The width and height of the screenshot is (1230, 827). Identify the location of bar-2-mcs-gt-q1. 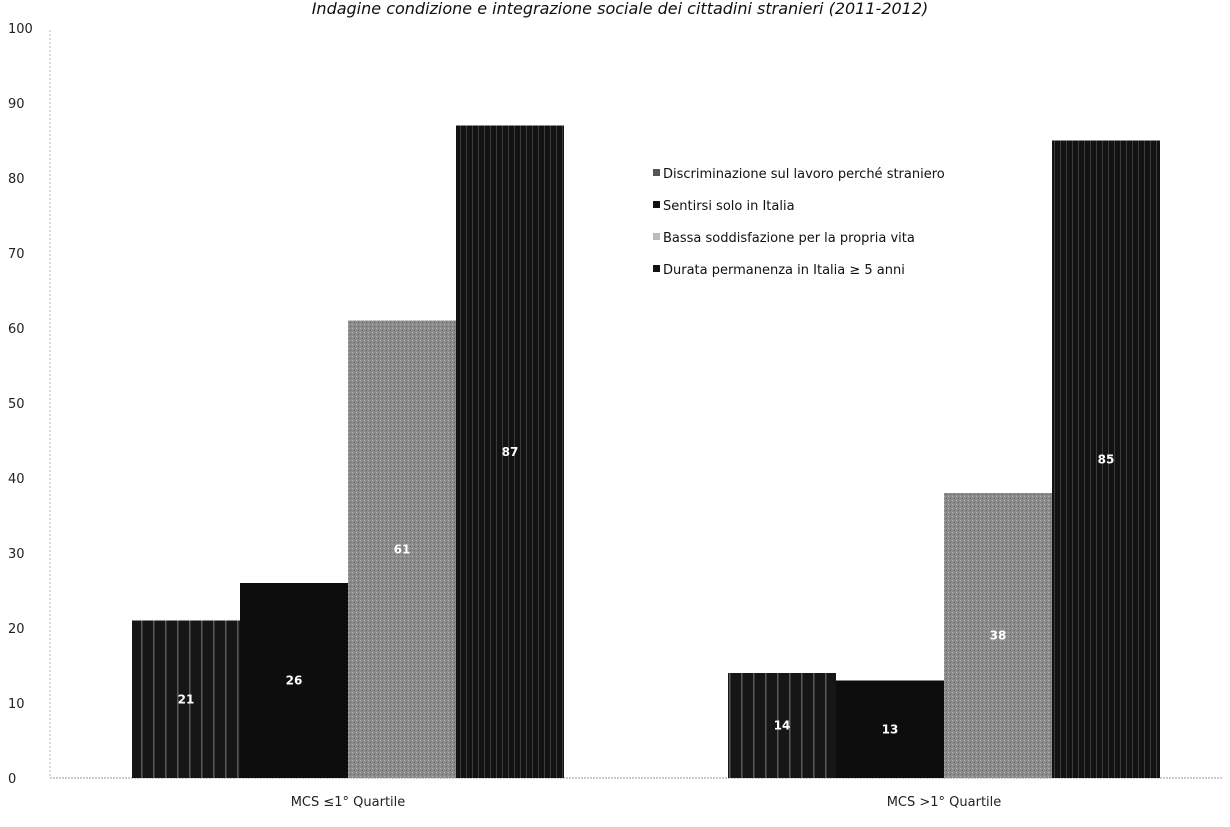
(890, 729).